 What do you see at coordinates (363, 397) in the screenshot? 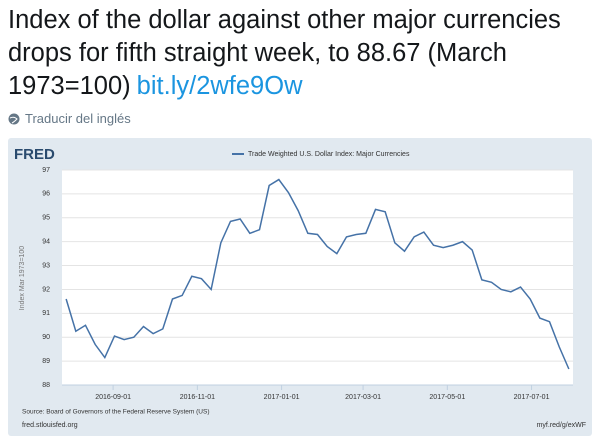
I see `x-tick-label: 2017-03-01` at bounding box center [363, 397].